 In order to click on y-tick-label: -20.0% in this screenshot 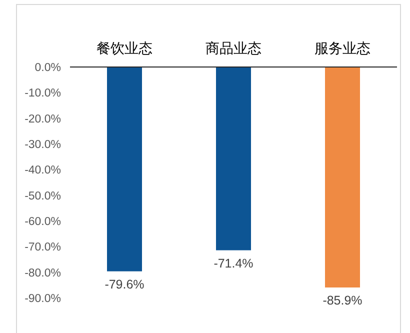, I will do `click(42, 119)`.